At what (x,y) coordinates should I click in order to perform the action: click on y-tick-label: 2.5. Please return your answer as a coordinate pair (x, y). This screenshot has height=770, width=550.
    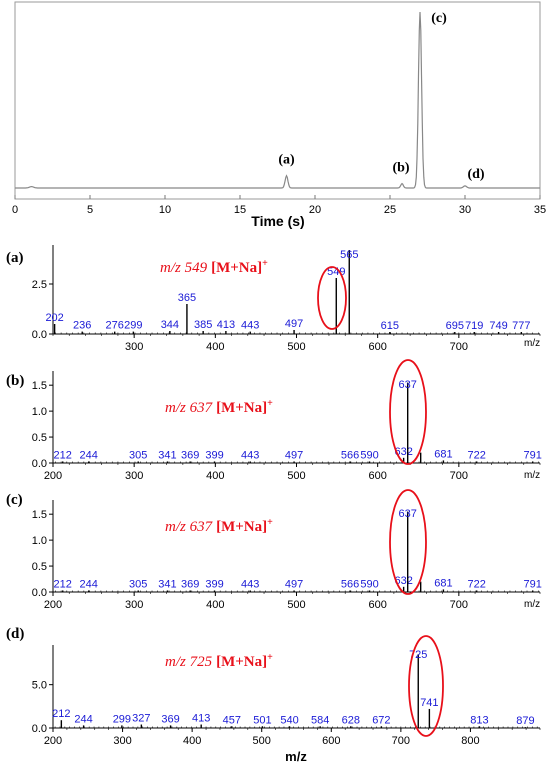
    Looking at the image, I should click on (39, 285).